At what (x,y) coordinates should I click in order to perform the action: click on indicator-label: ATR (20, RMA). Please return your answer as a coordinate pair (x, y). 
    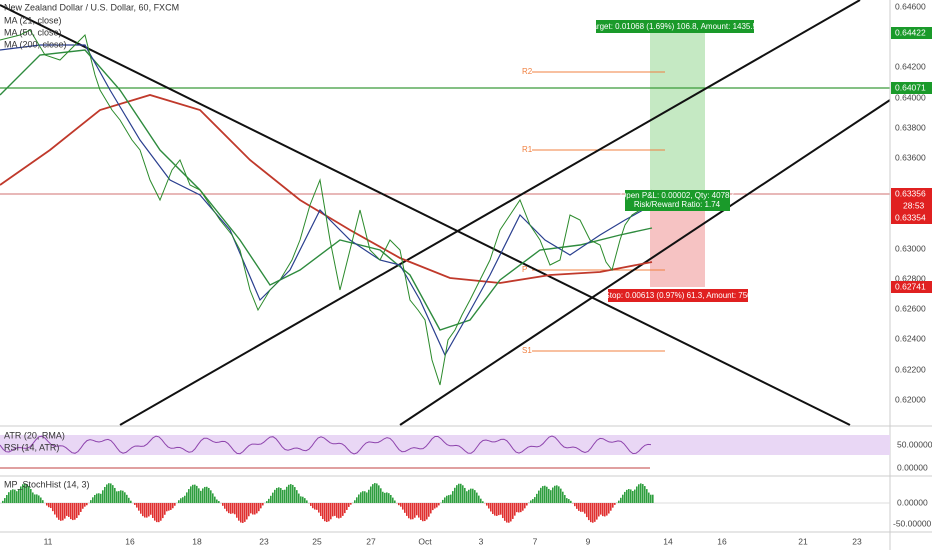
    Looking at the image, I should click on (34, 435).